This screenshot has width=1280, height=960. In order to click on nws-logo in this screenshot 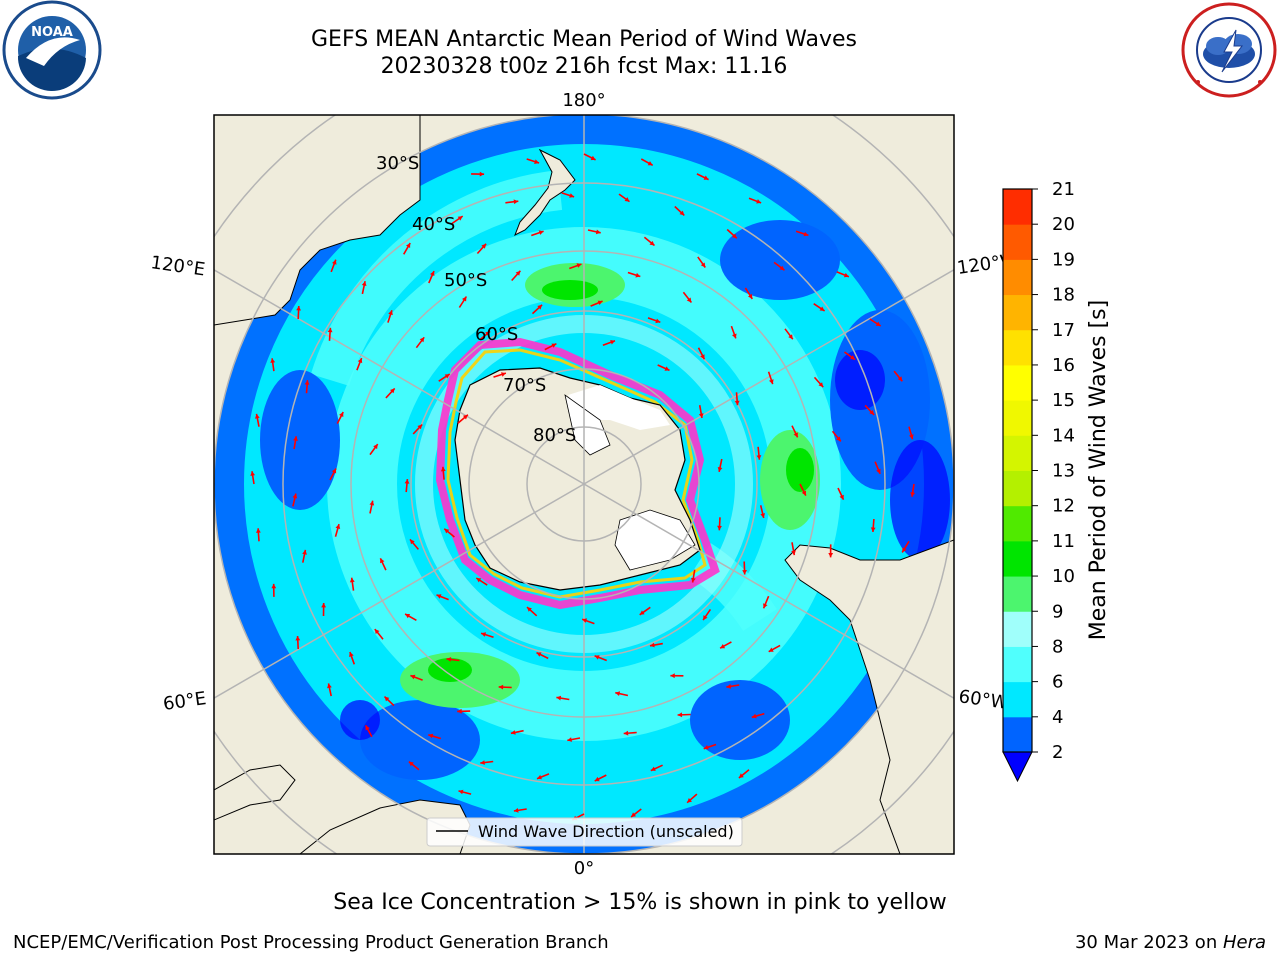, I will do `click(1229, 50)`.